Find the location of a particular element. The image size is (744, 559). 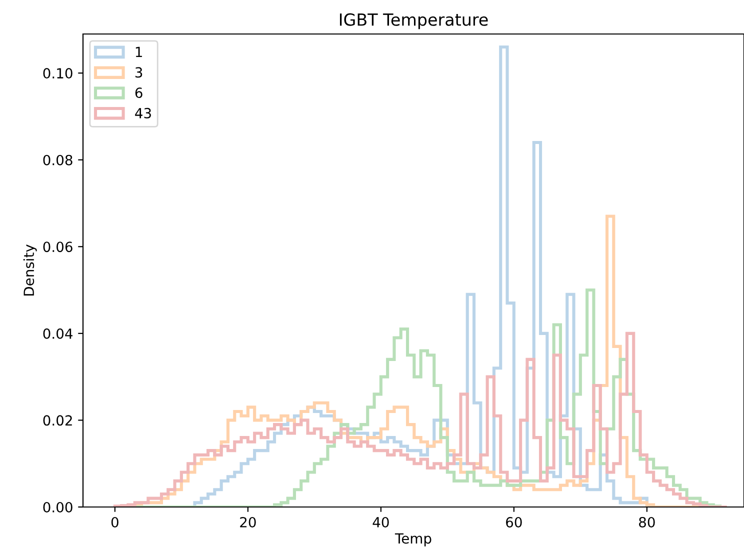

y-axis-title: Density is located at coordinates (30, 270).